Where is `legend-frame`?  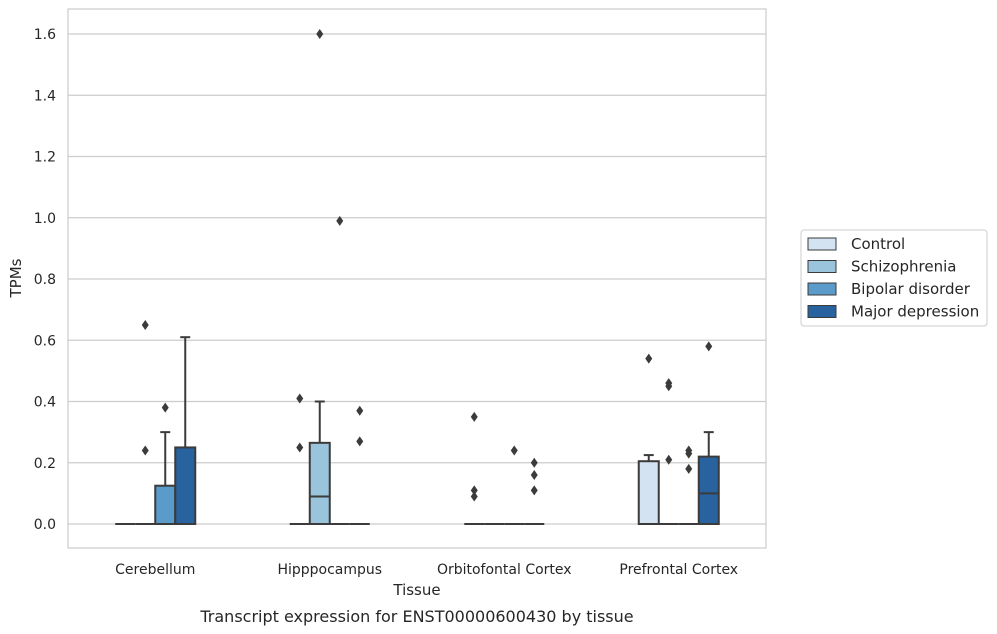 legend-frame is located at coordinates (894, 278).